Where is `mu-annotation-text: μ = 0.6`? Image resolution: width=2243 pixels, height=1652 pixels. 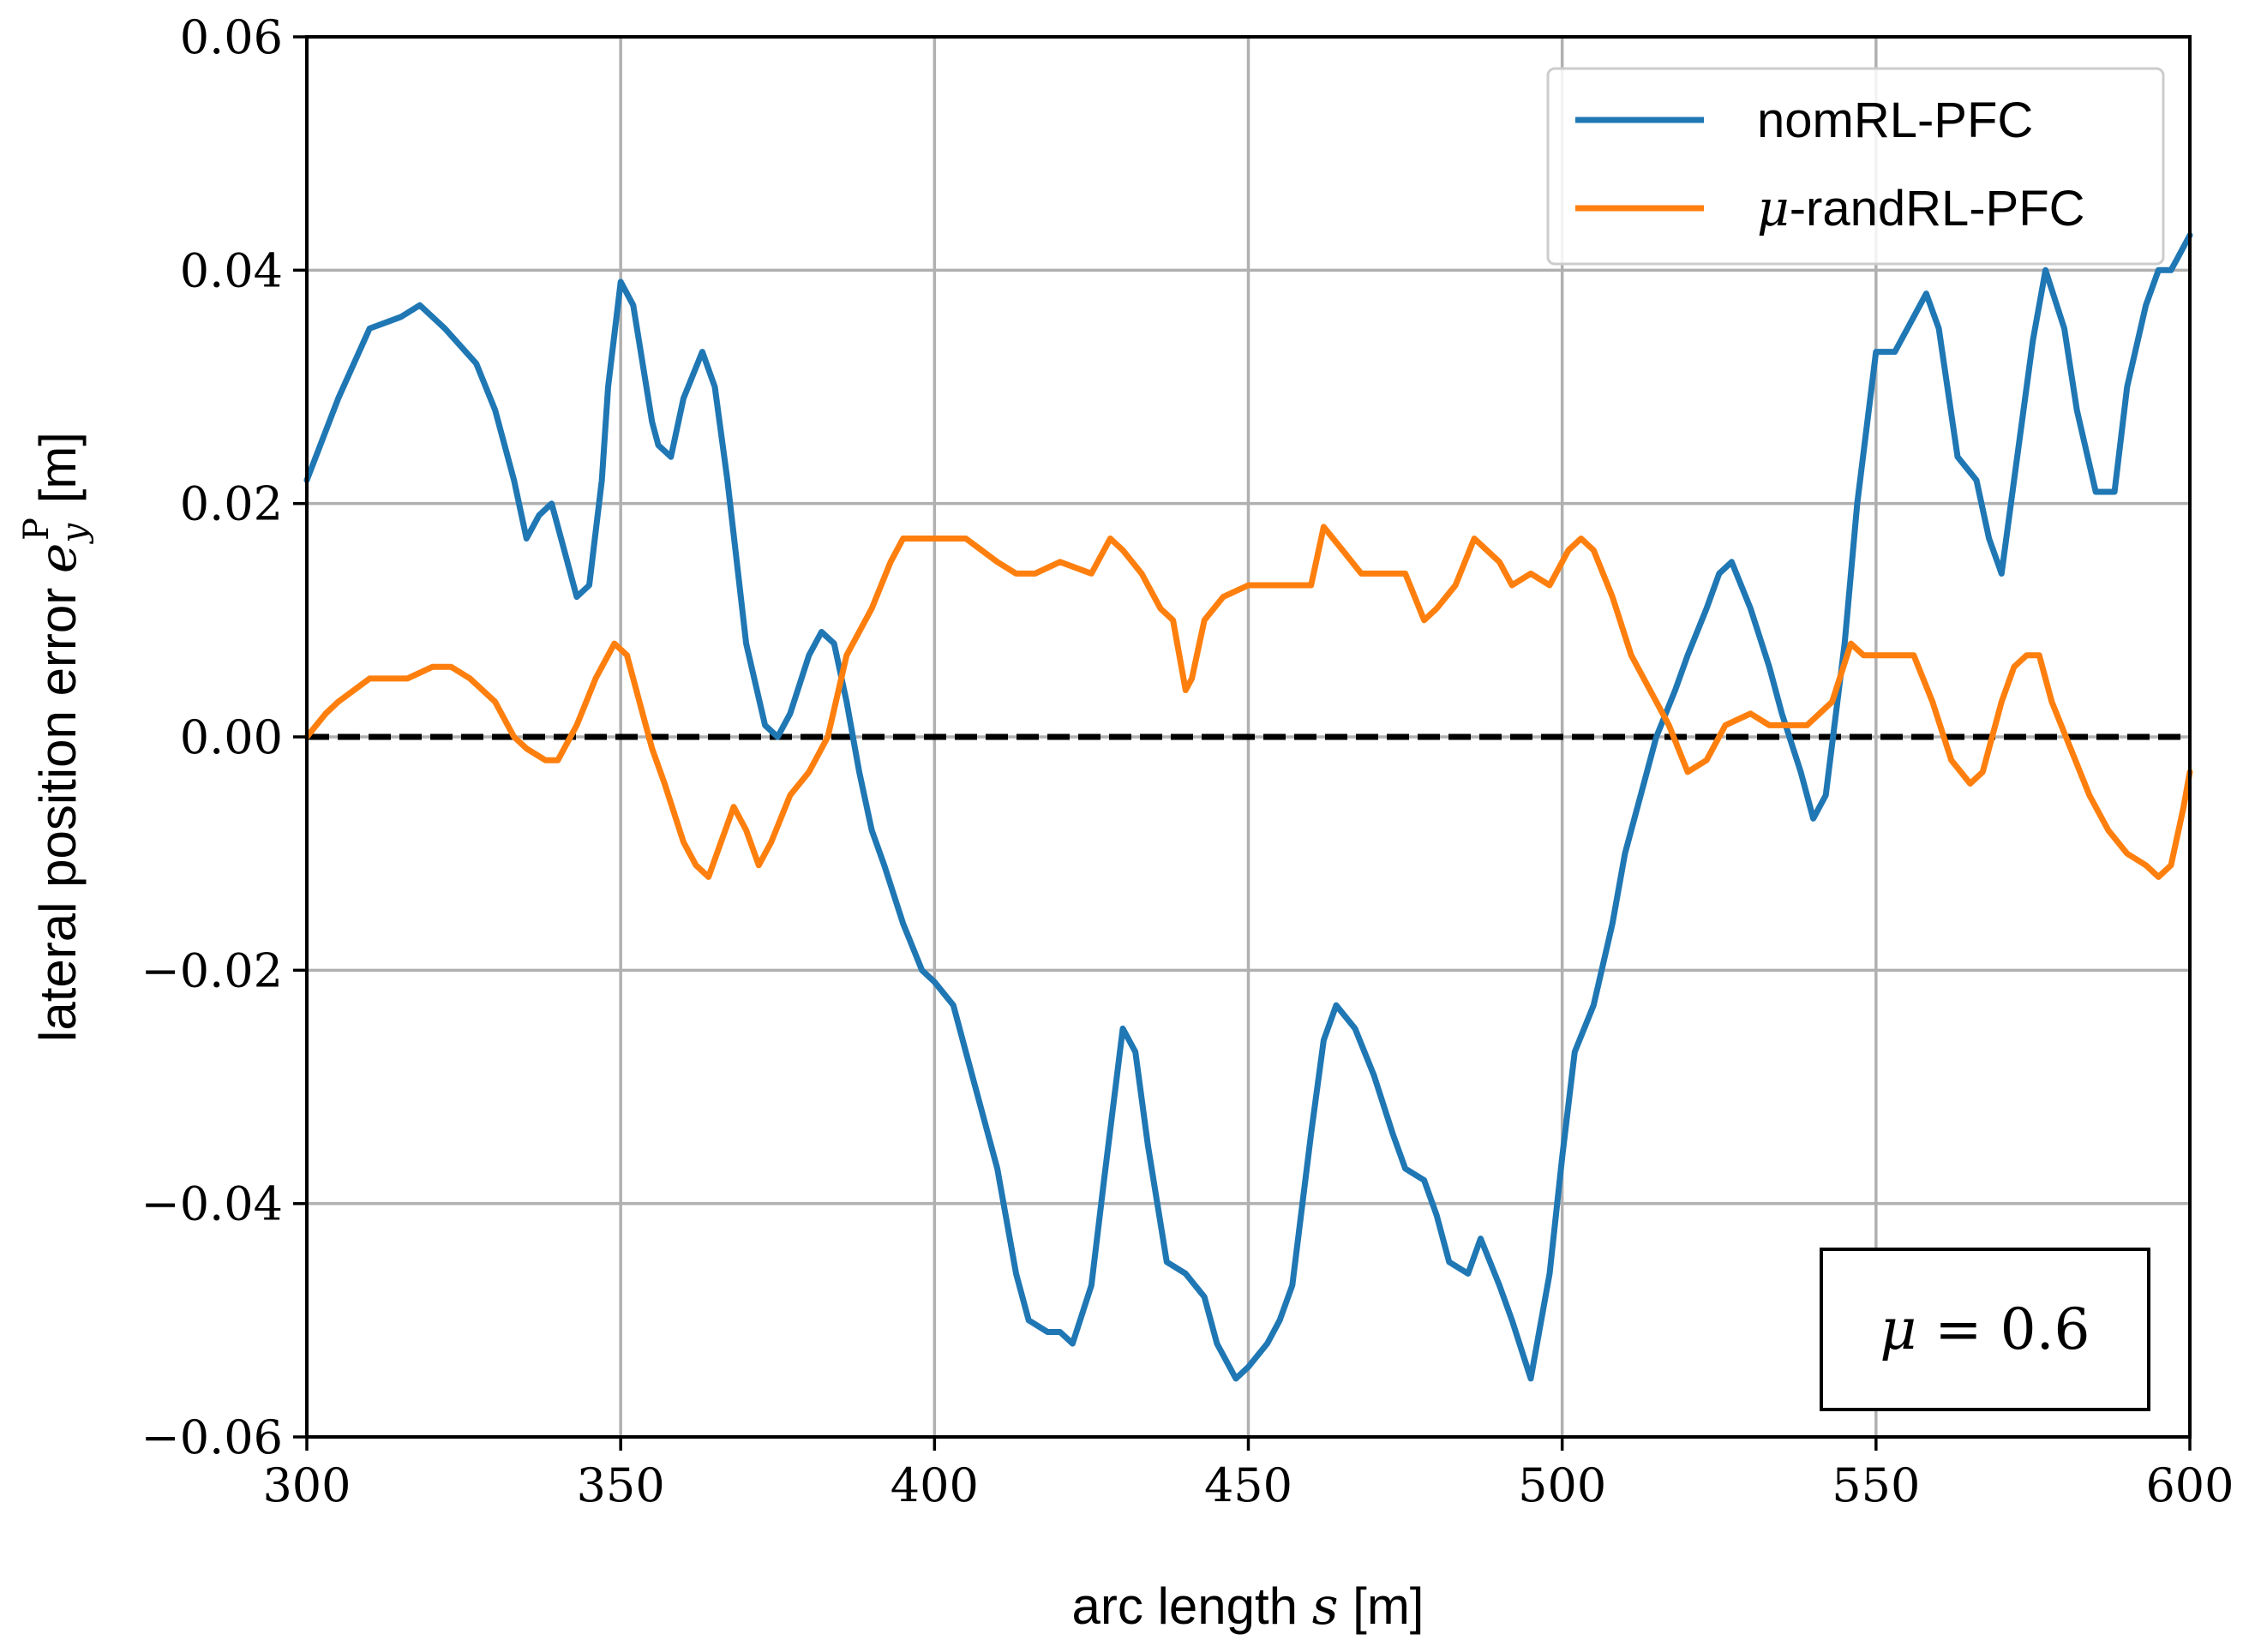 mu-annotation-text: μ = 0.6 is located at coordinates (1985, 1329).